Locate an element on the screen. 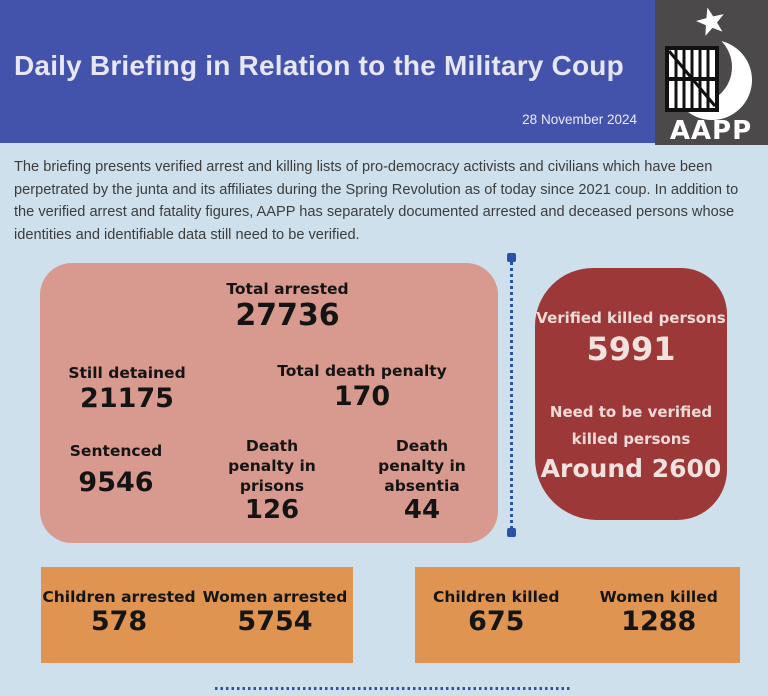 The width and height of the screenshot is (768, 696). stat-death-penalty-absentia: Death penalty in absentia 44 is located at coordinates (422, 481).